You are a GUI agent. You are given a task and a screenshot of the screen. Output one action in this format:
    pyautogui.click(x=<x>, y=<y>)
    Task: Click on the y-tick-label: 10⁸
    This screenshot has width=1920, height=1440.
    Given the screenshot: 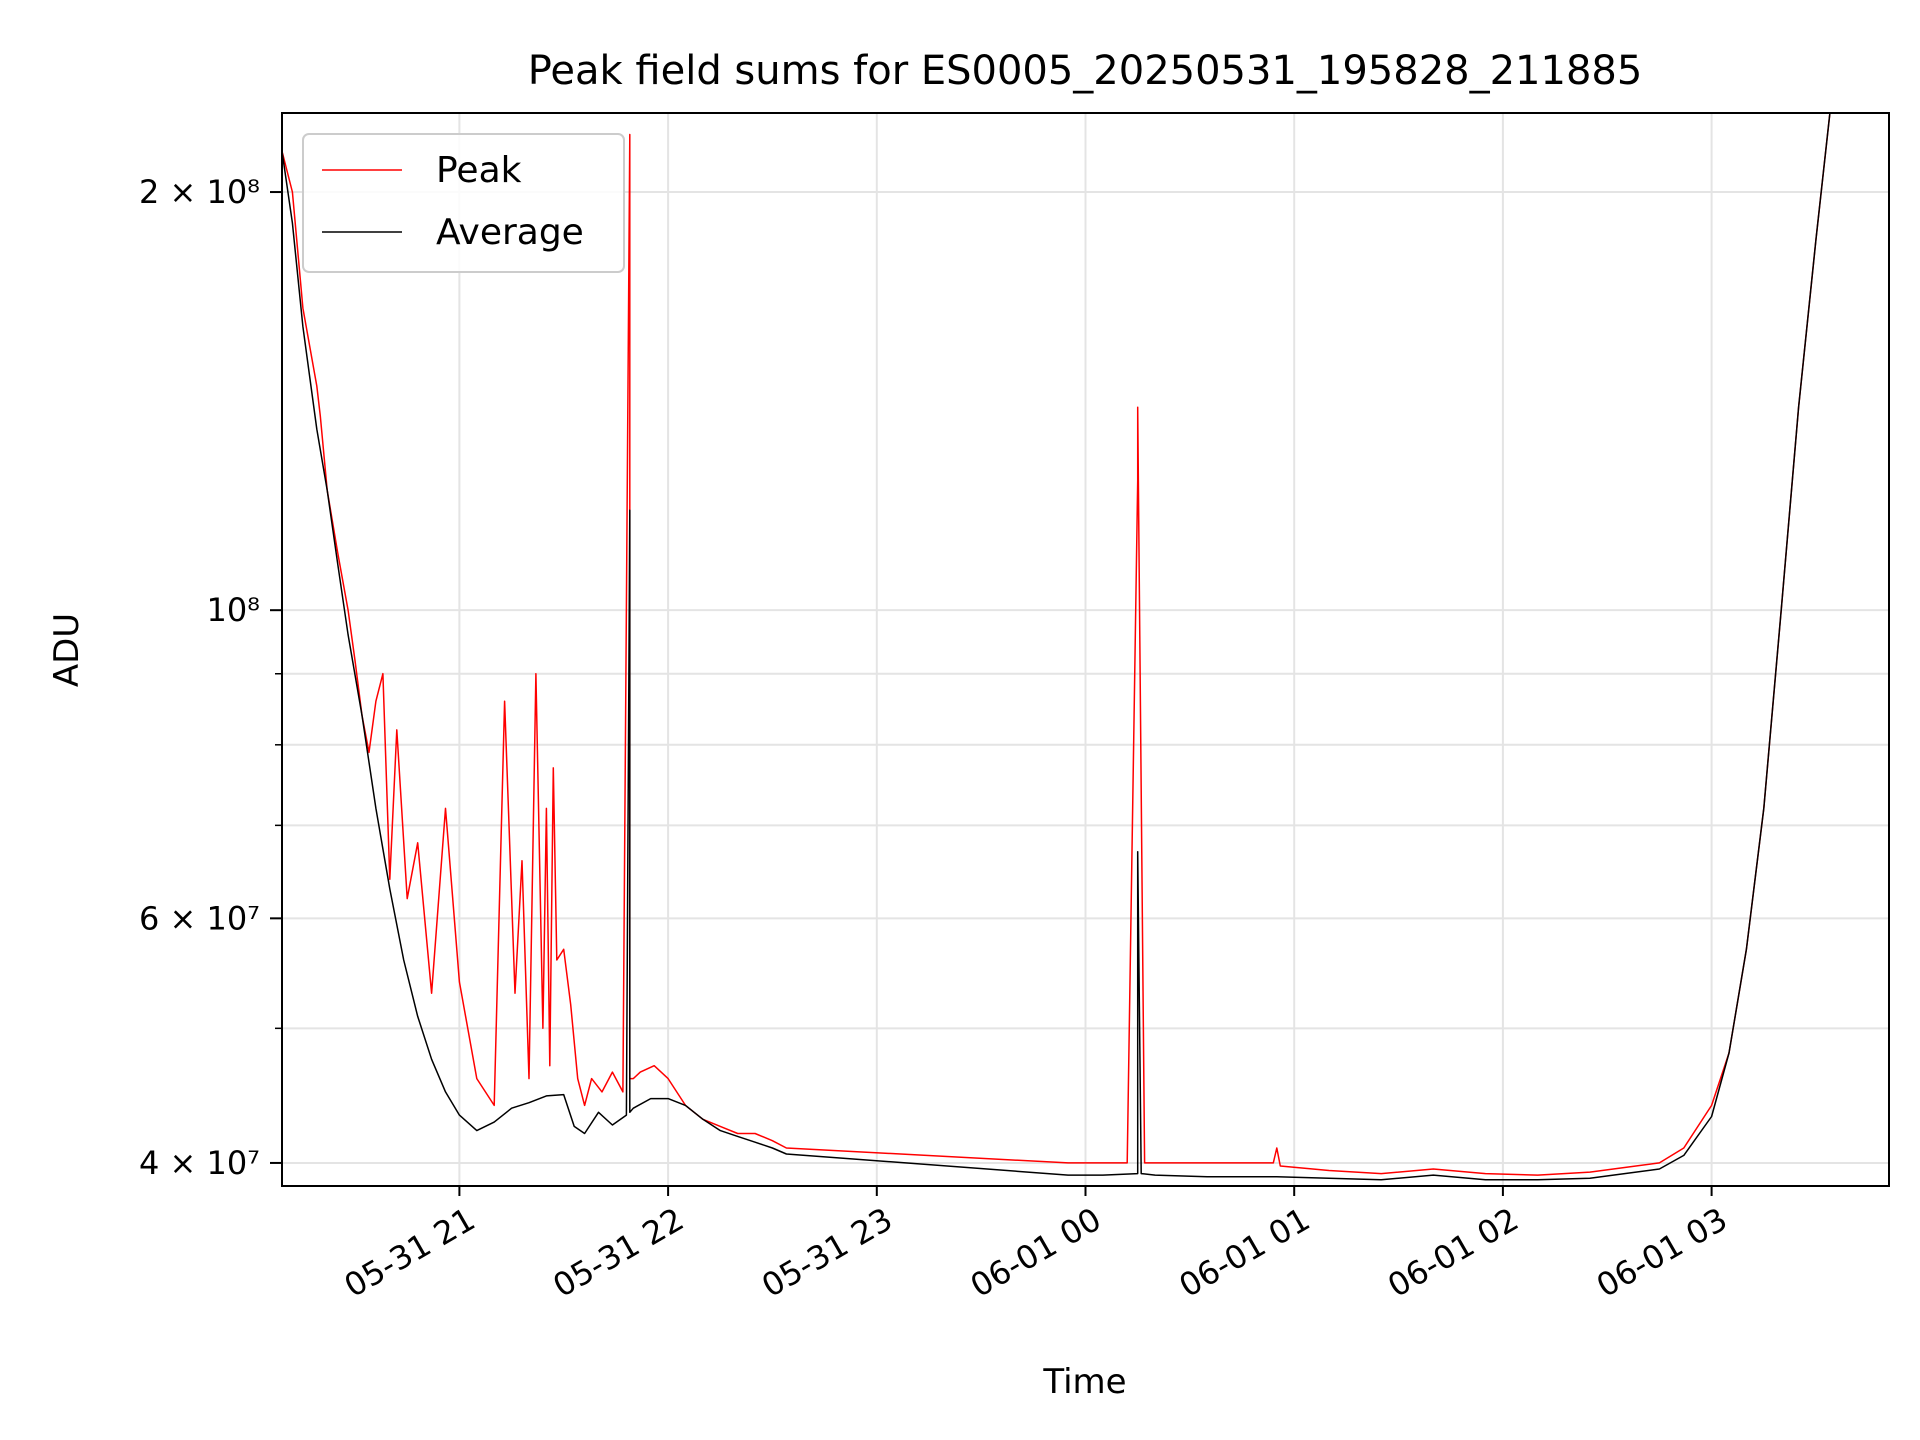 What is the action you would take?
    pyautogui.click(x=233, y=610)
    